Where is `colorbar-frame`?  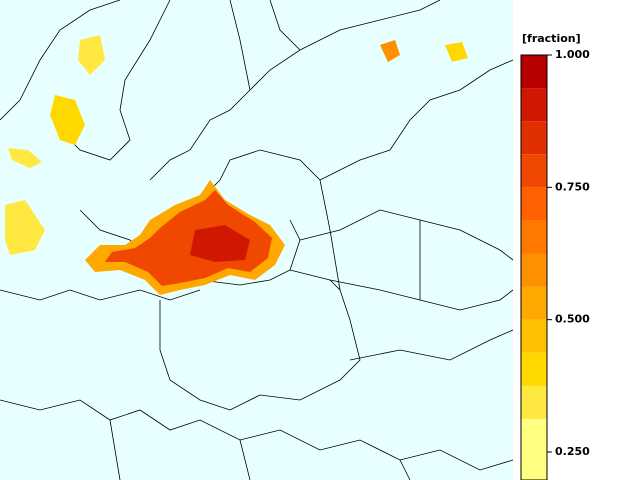 colorbar-frame is located at coordinates (534, 267).